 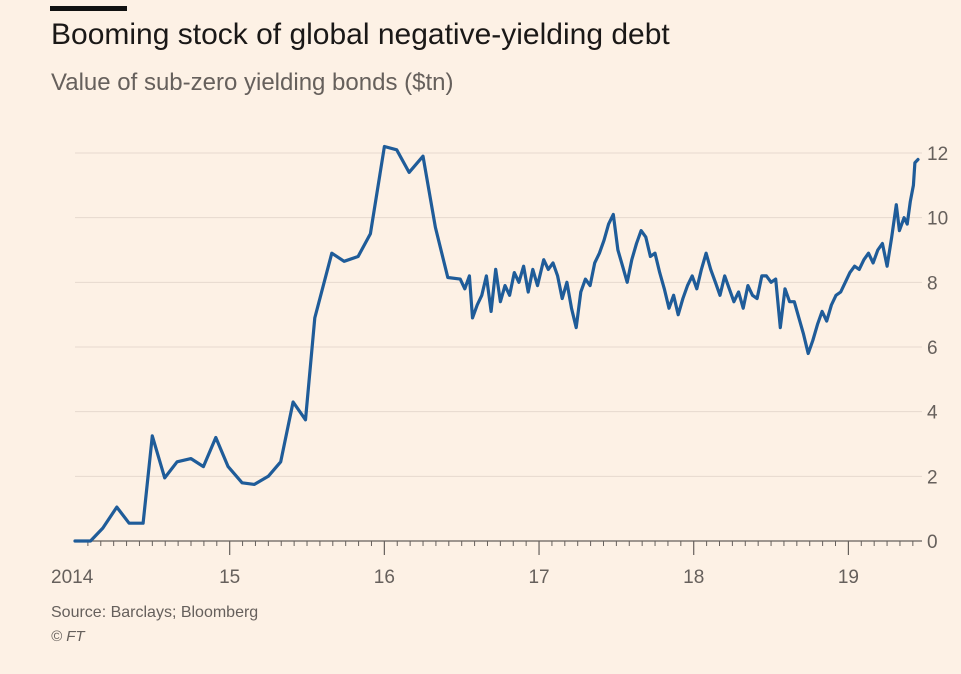 I want to click on y-tick-label: 12, so click(x=937, y=154).